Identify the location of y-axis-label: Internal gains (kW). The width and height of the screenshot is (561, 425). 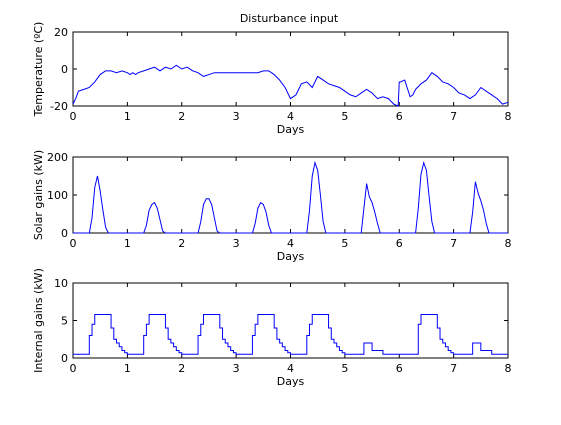
(38, 320).